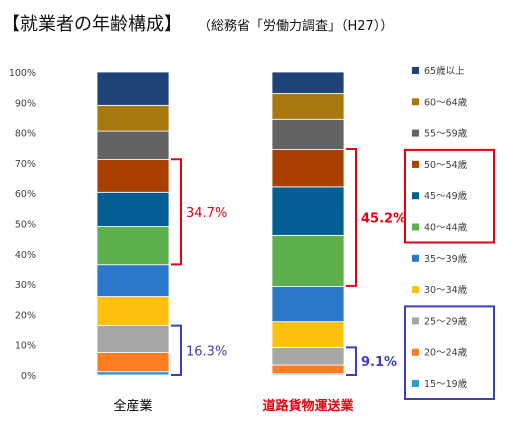 This screenshot has height=430, width=505. I want to click on y-axis: 0% 10% 20% 30% 40% 50% 60% 70% 80% 90% 100%, so click(22, 225).